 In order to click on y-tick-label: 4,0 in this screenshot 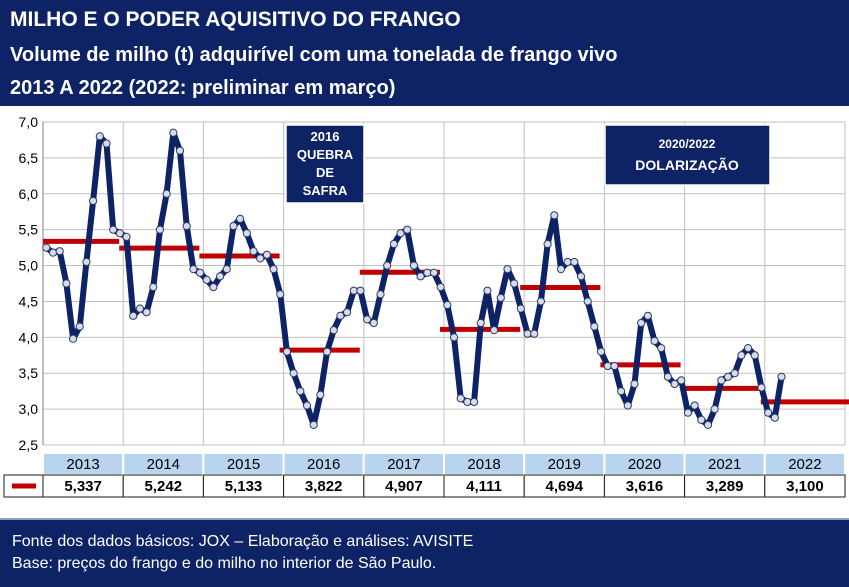, I will do `click(29, 337)`.